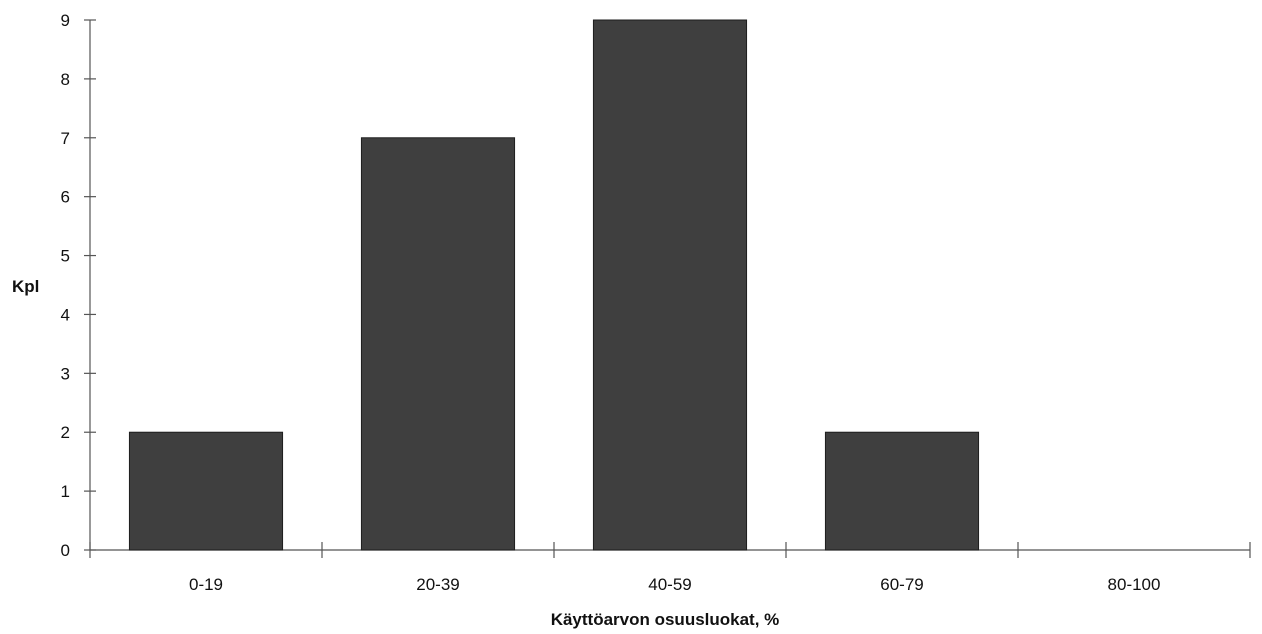  What do you see at coordinates (65, 20) in the screenshot?
I see `y-tick-label: 9` at bounding box center [65, 20].